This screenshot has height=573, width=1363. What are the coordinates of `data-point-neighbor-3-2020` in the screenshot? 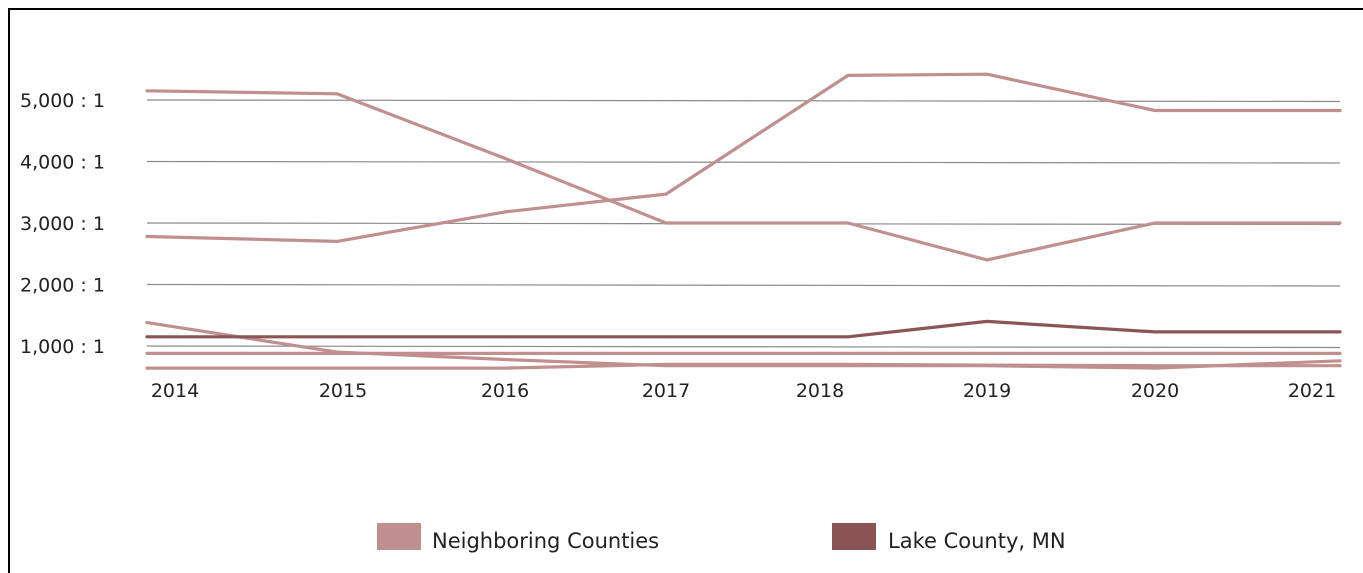 It's located at (1155, 353).